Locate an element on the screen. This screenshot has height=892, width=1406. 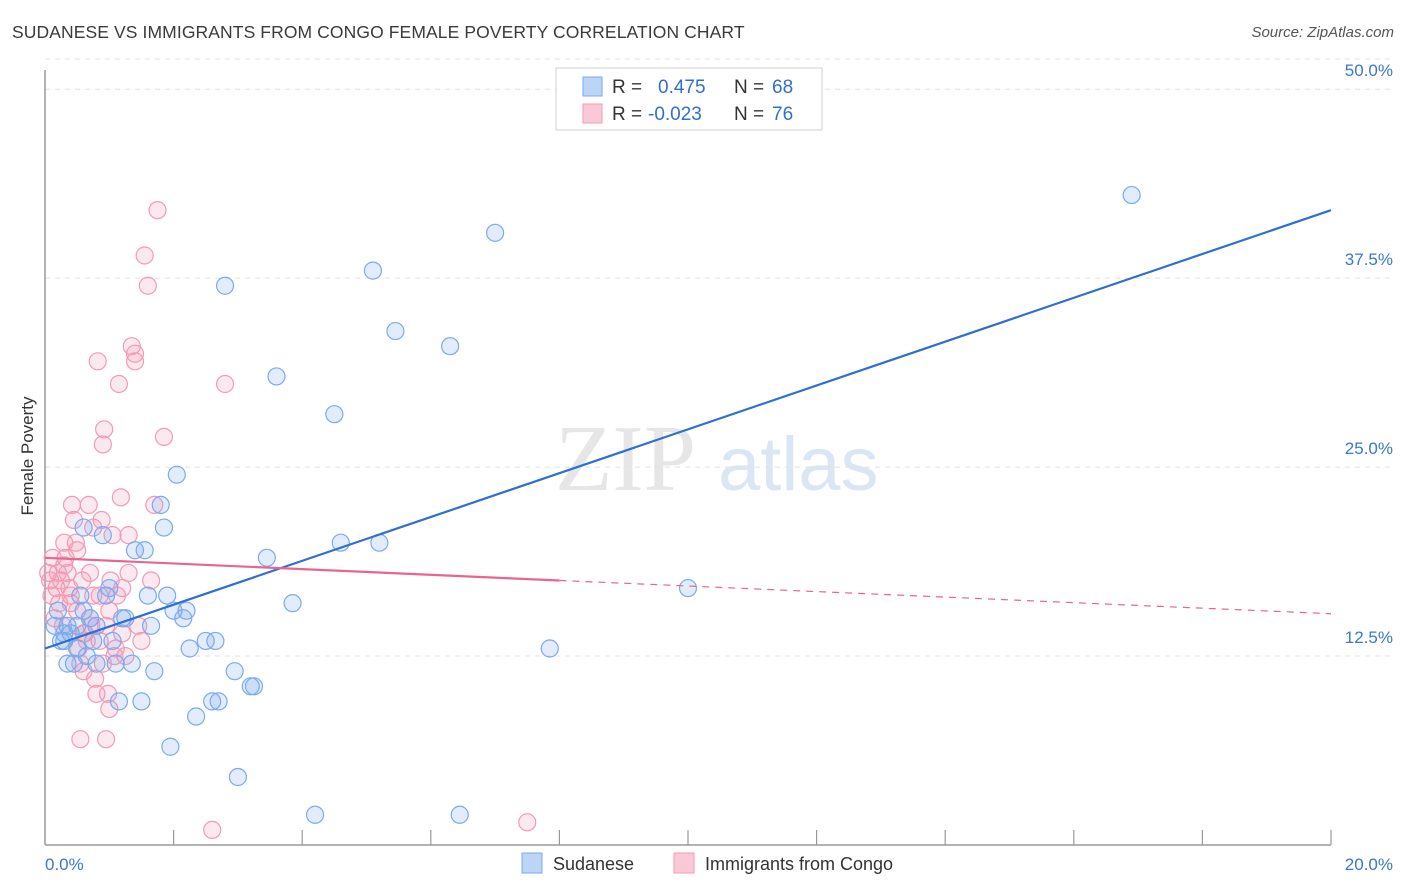
legend-r-label-2: R = is located at coordinates (627, 114).